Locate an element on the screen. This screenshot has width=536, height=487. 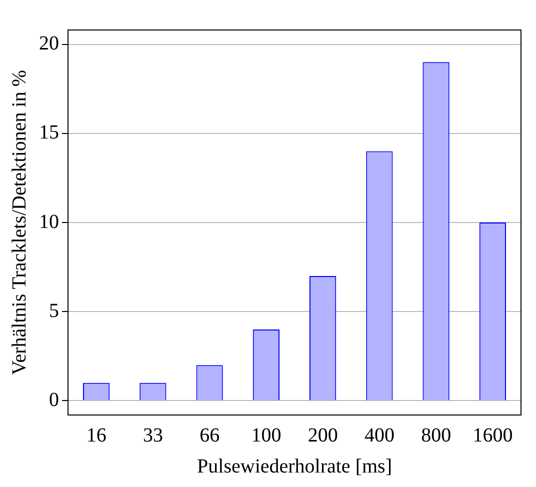
y-axis-title: Verhältnis Tracklets/Detektionen in % is located at coordinates (19, 222).